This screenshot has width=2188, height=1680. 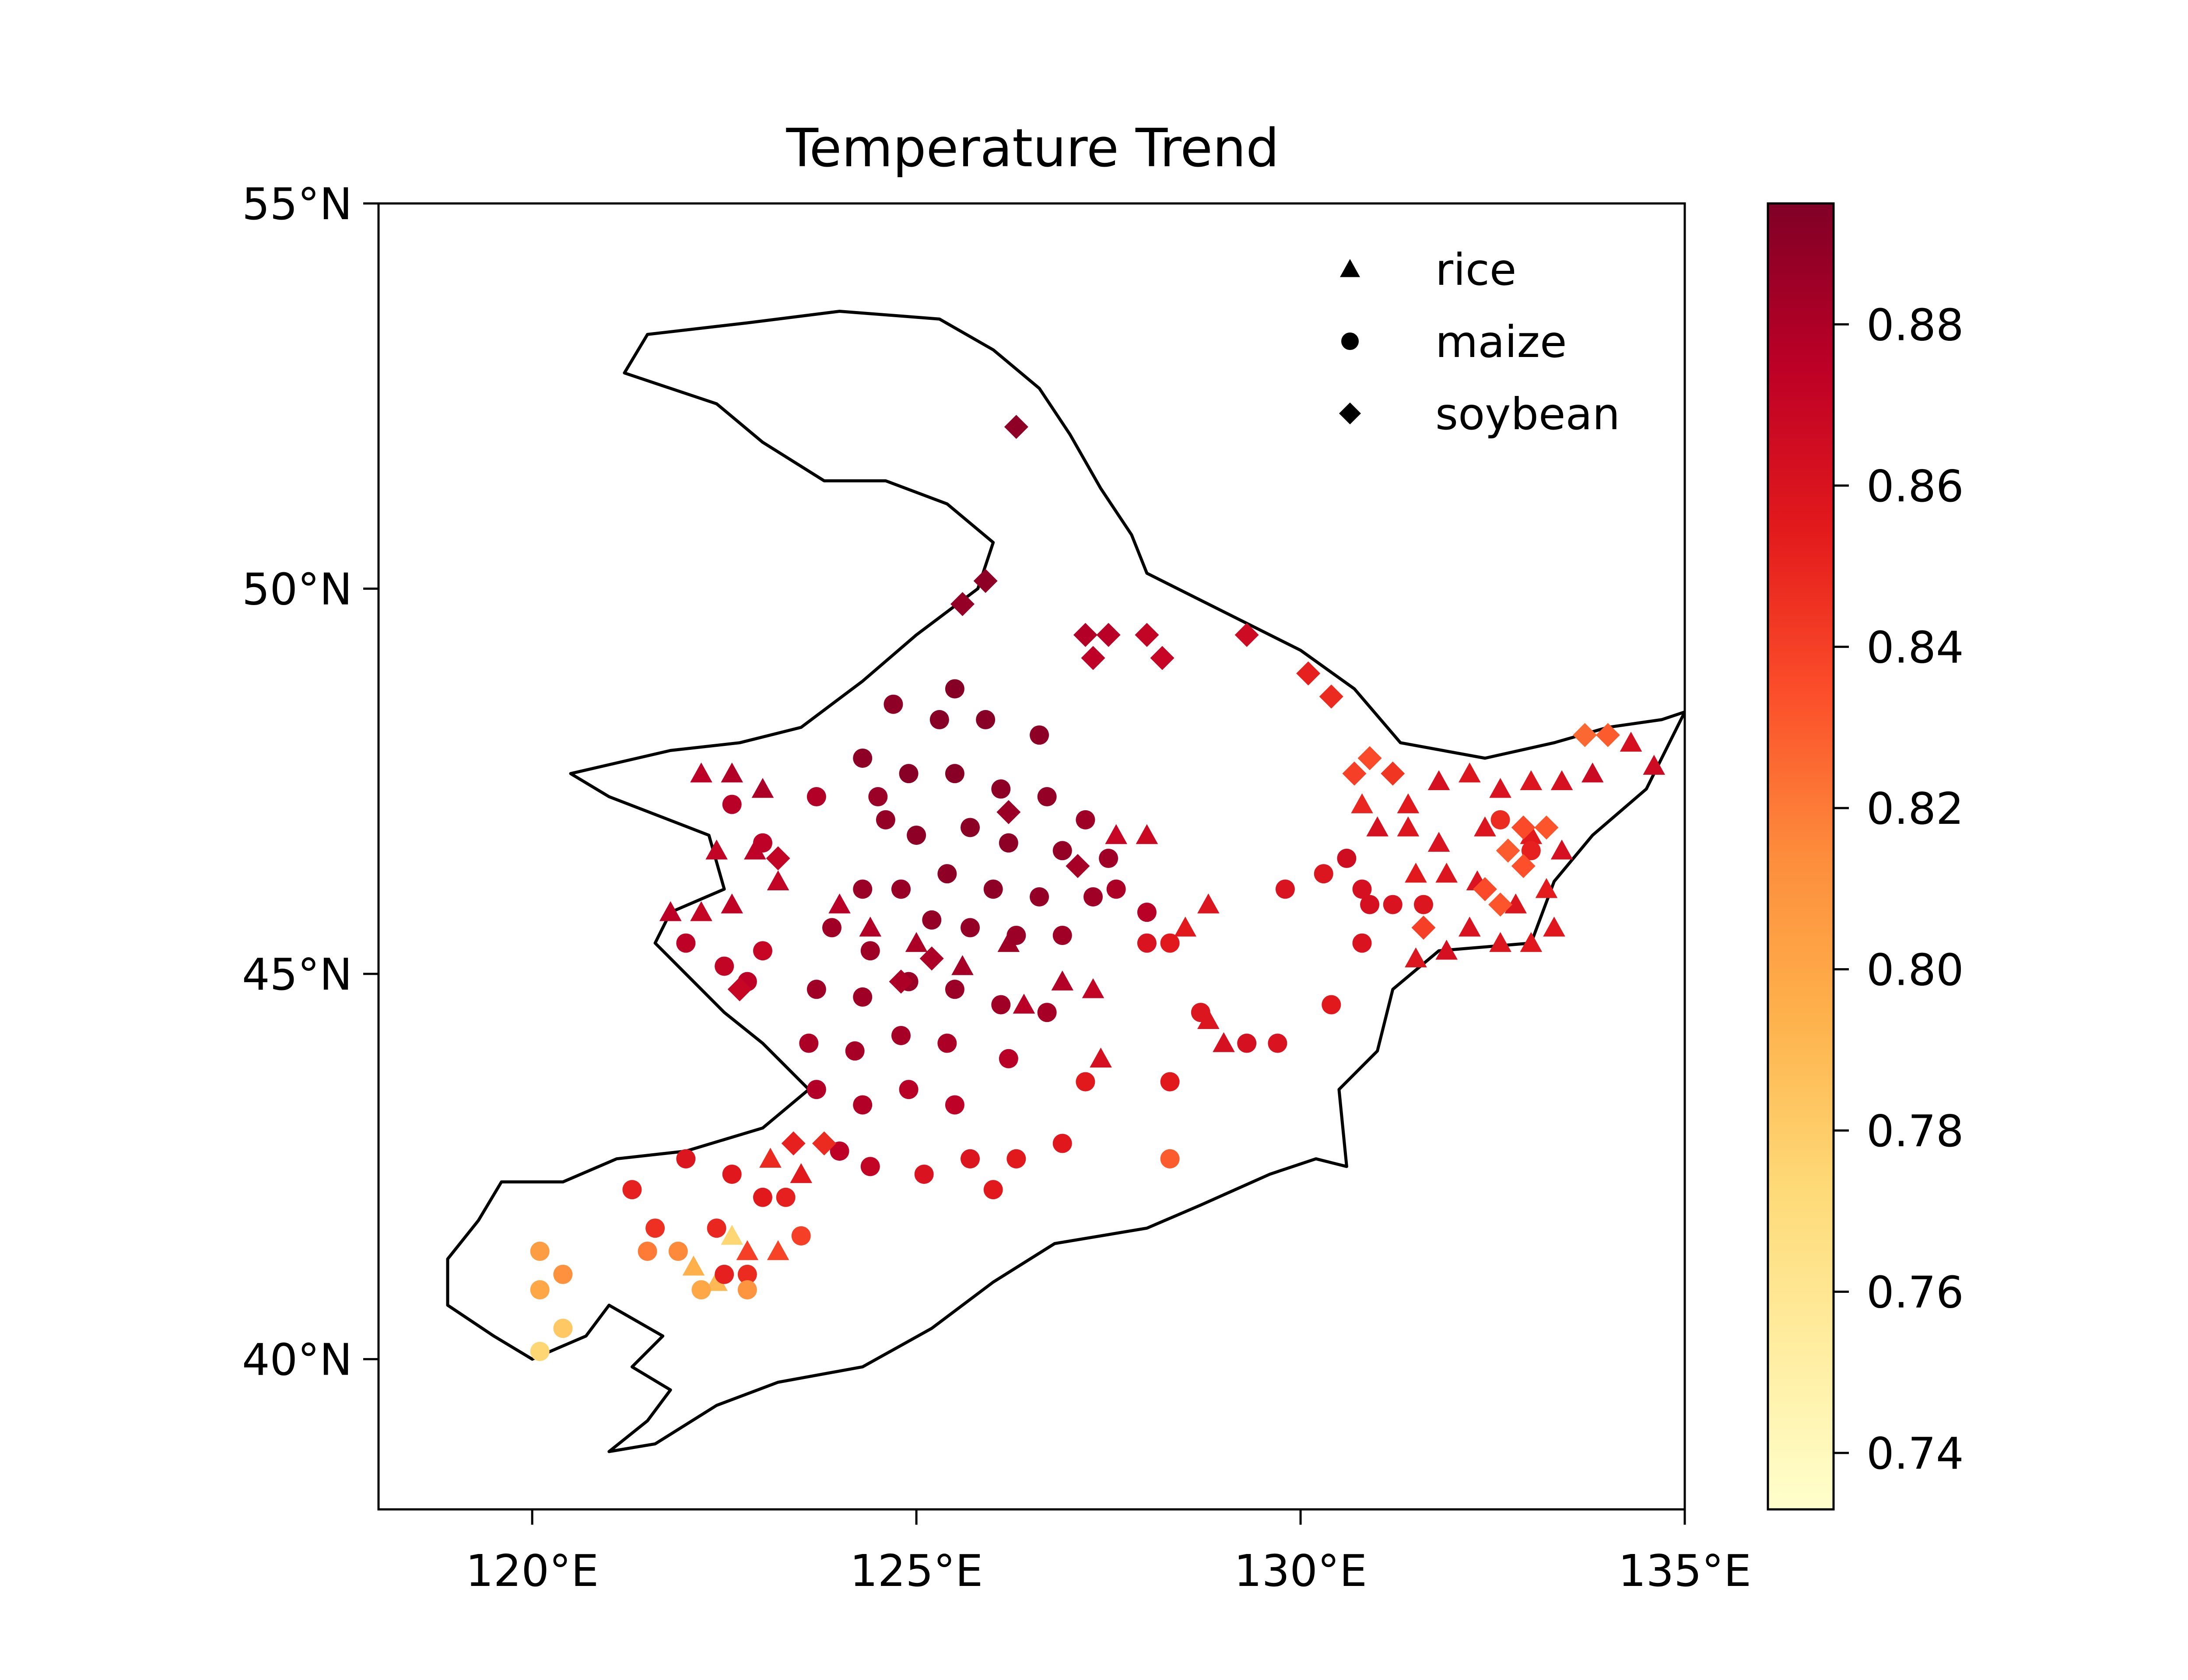 What do you see at coordinates (1915, 486) in the screenshot?
I see `colorbar-tick-label: 0.86` at bounding box center [1915, 486].